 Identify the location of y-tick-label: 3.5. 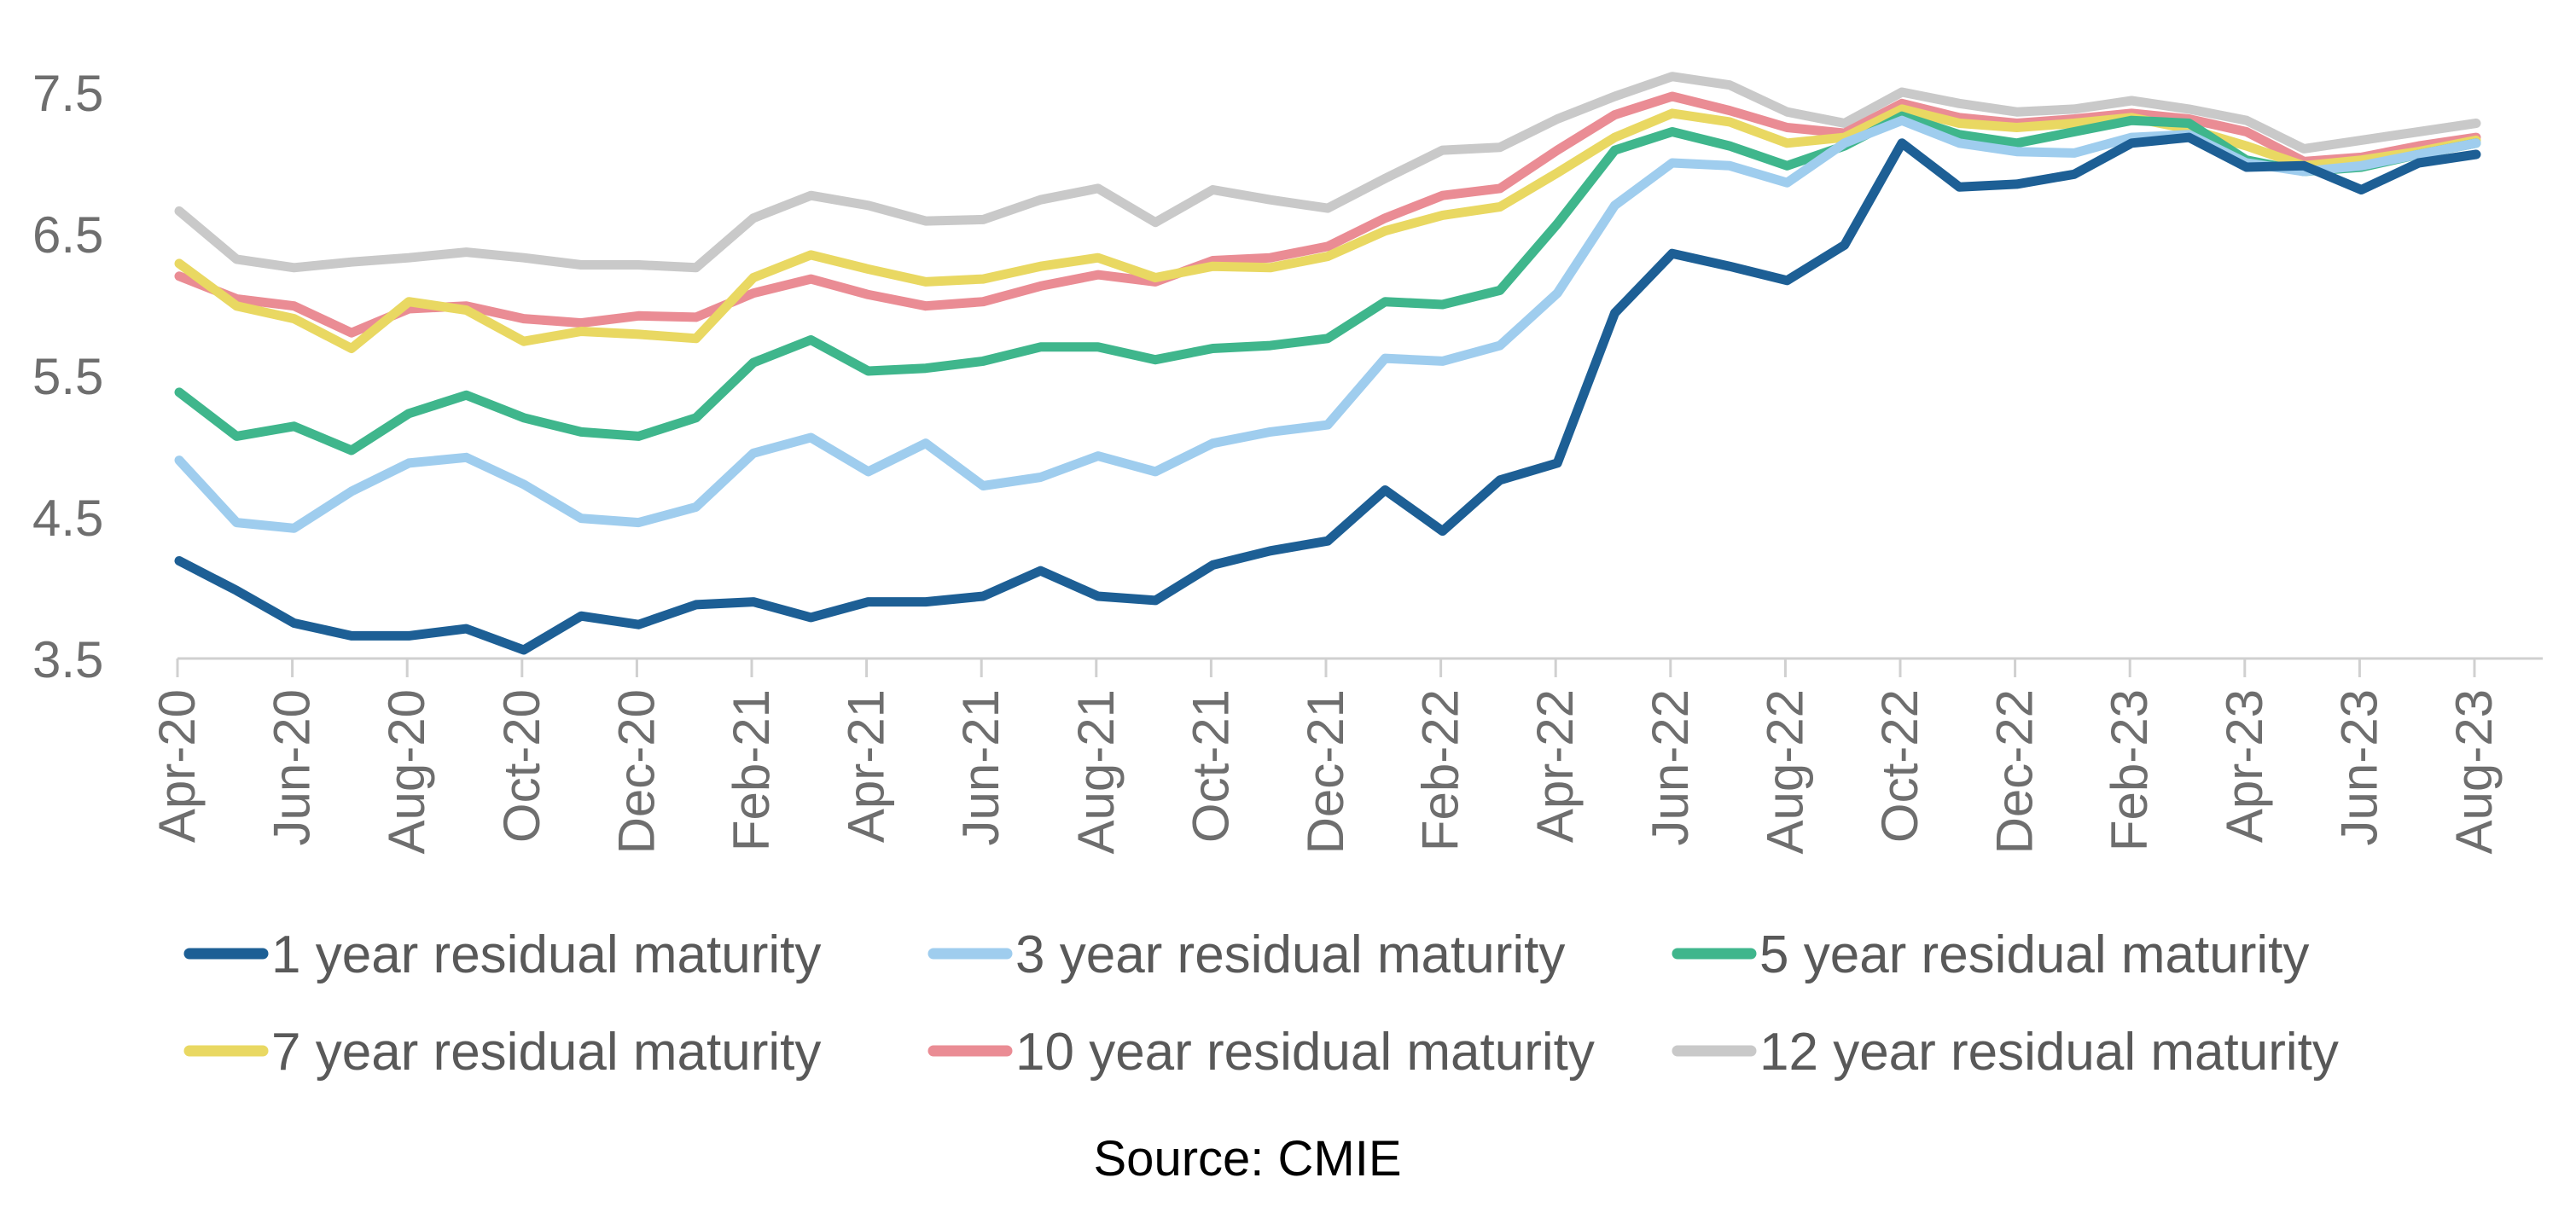
(67, 659).